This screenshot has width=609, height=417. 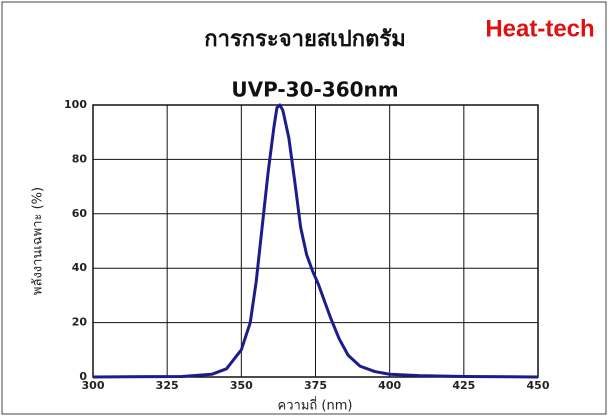 I want to click on y-tick-label: 40, so click(x=80, y=267).